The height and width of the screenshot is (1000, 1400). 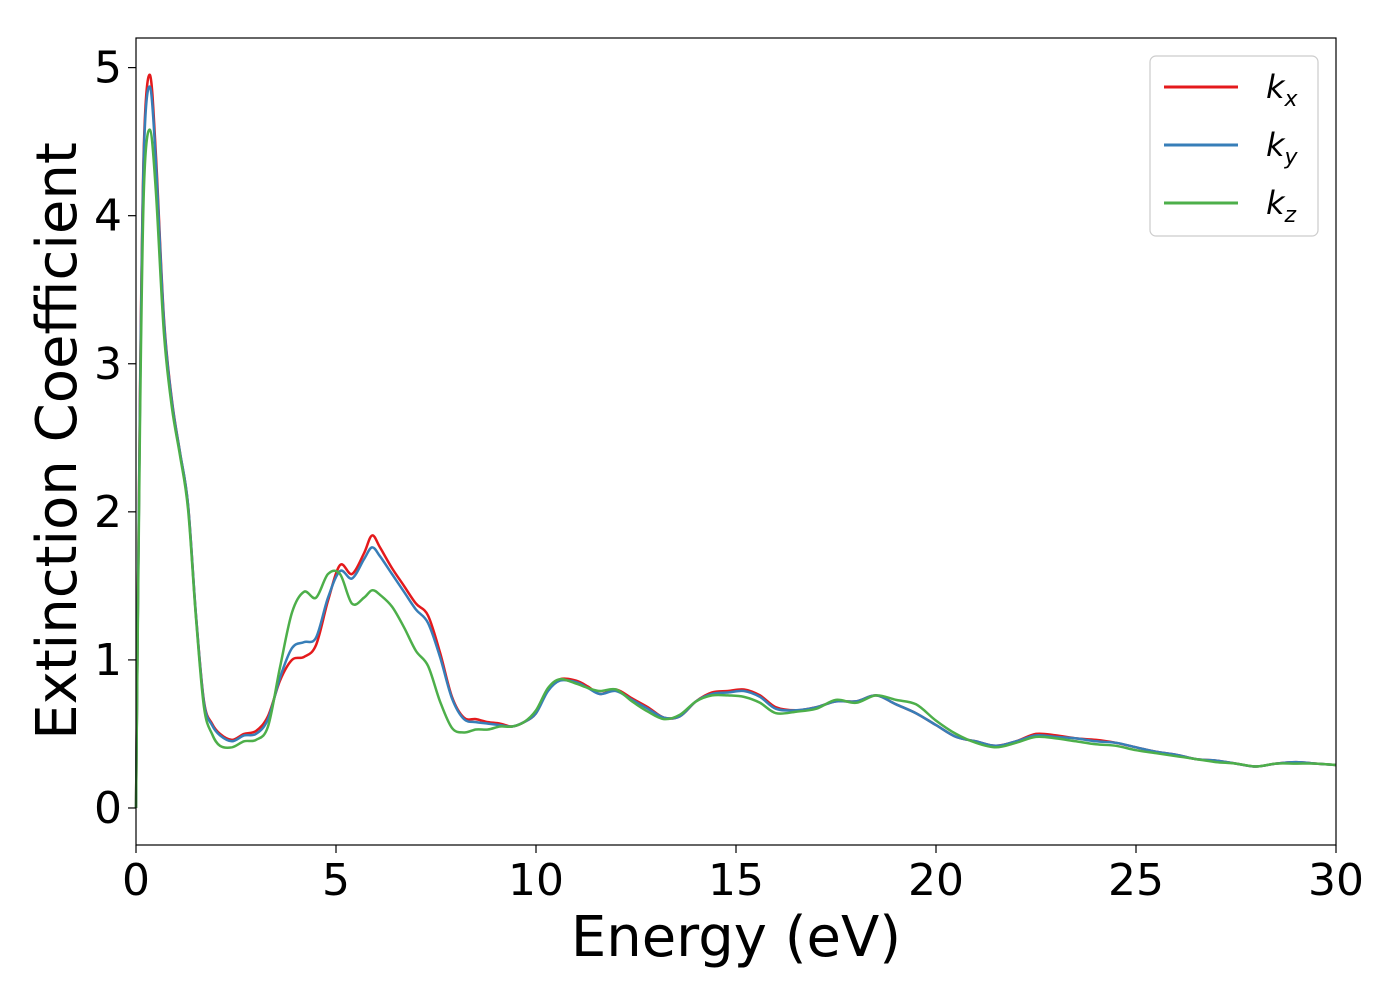 I want to click on y-tick-label: 0, so click(x=108, y=808).